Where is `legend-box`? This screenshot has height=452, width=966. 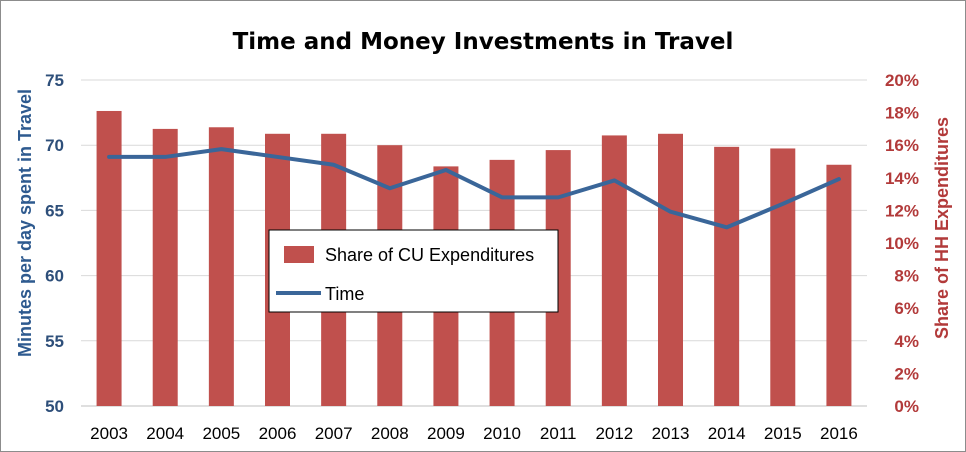 legend-box is located at coordinates (413, 271).